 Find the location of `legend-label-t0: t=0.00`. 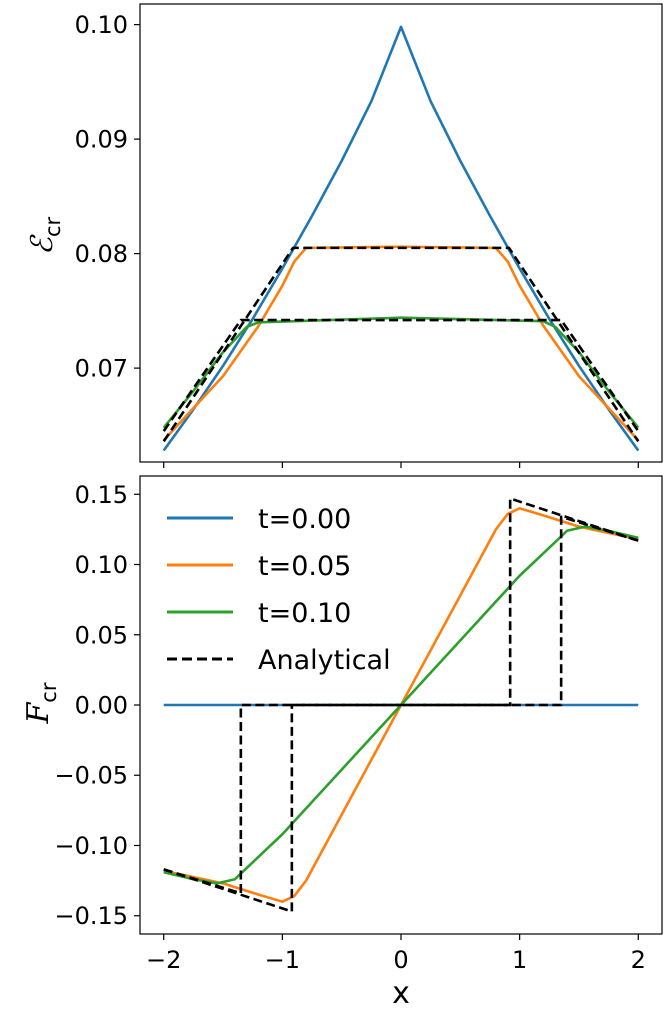

legend-label-t0: t=0.00 is located at coordinates (304, 519).